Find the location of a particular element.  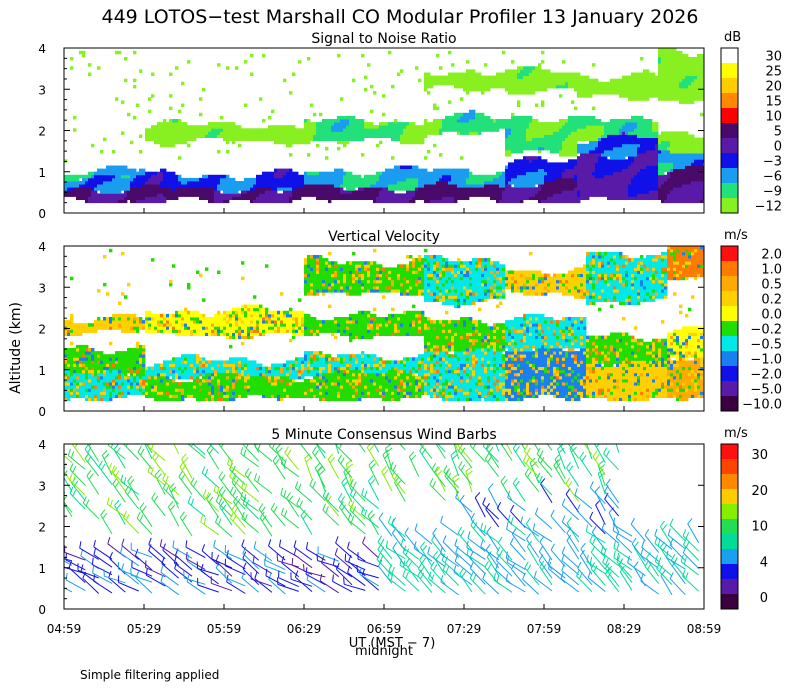

snr-panel-title: Signal to Noise Ratio is located at coordinates (383, 39).